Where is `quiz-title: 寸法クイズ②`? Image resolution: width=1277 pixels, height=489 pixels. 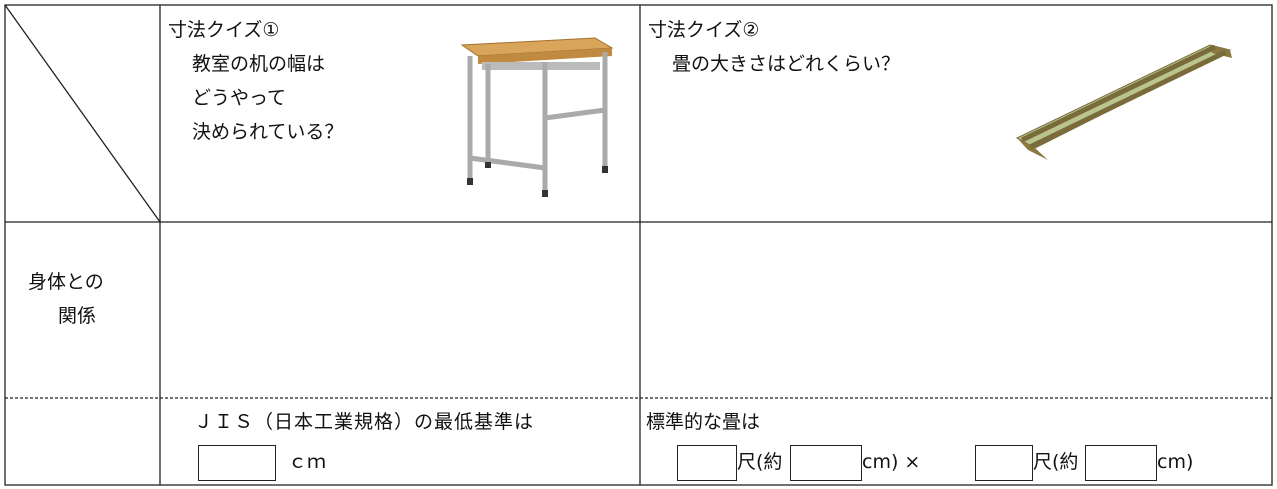 quiz-title: 寸法クイズ② is located at coordinates (704, 30).